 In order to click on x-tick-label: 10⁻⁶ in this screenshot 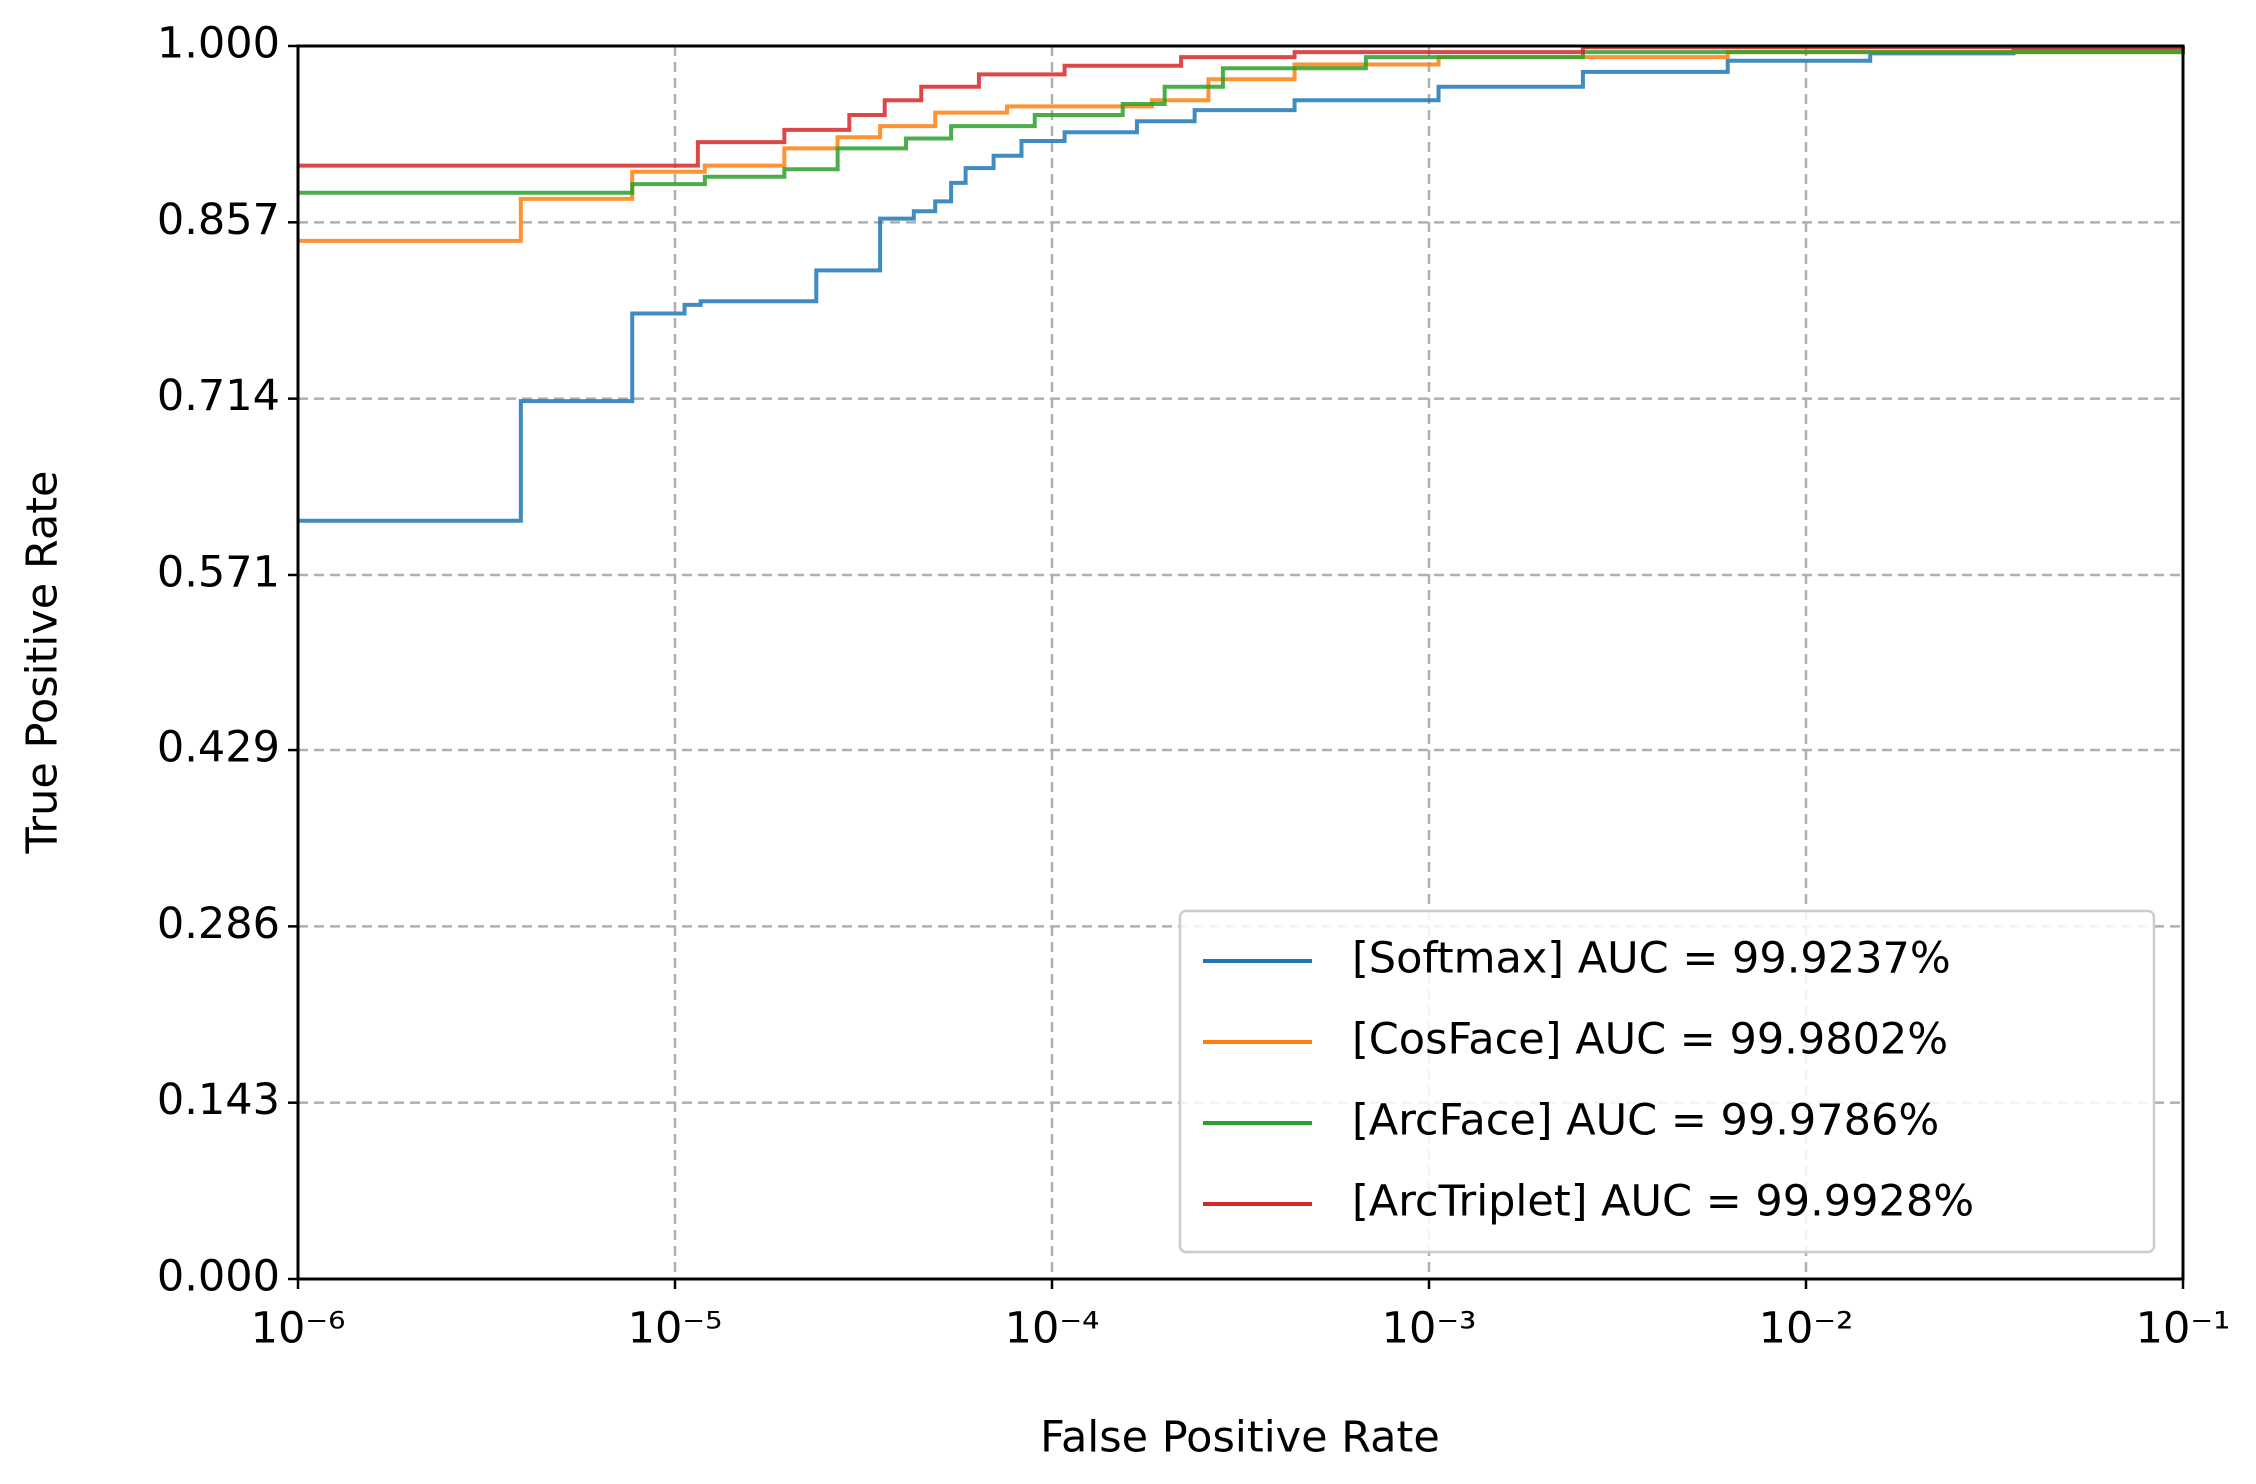, I will do `click(298, 1329)`.